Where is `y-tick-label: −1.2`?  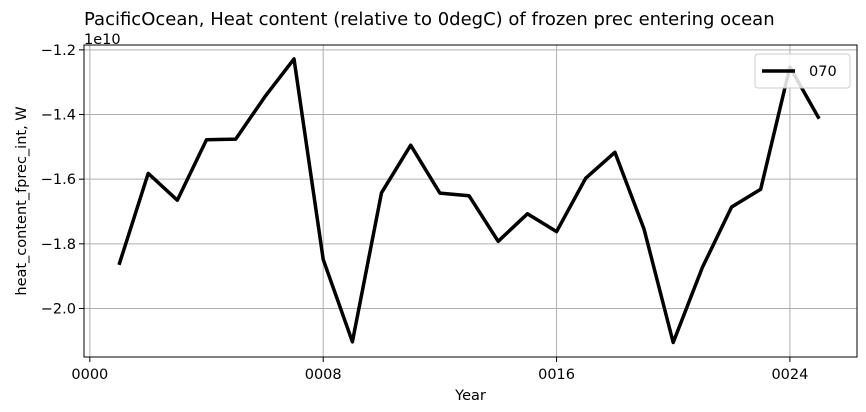 y-tick-label: −1.2 is located at coordinates (58, 51).